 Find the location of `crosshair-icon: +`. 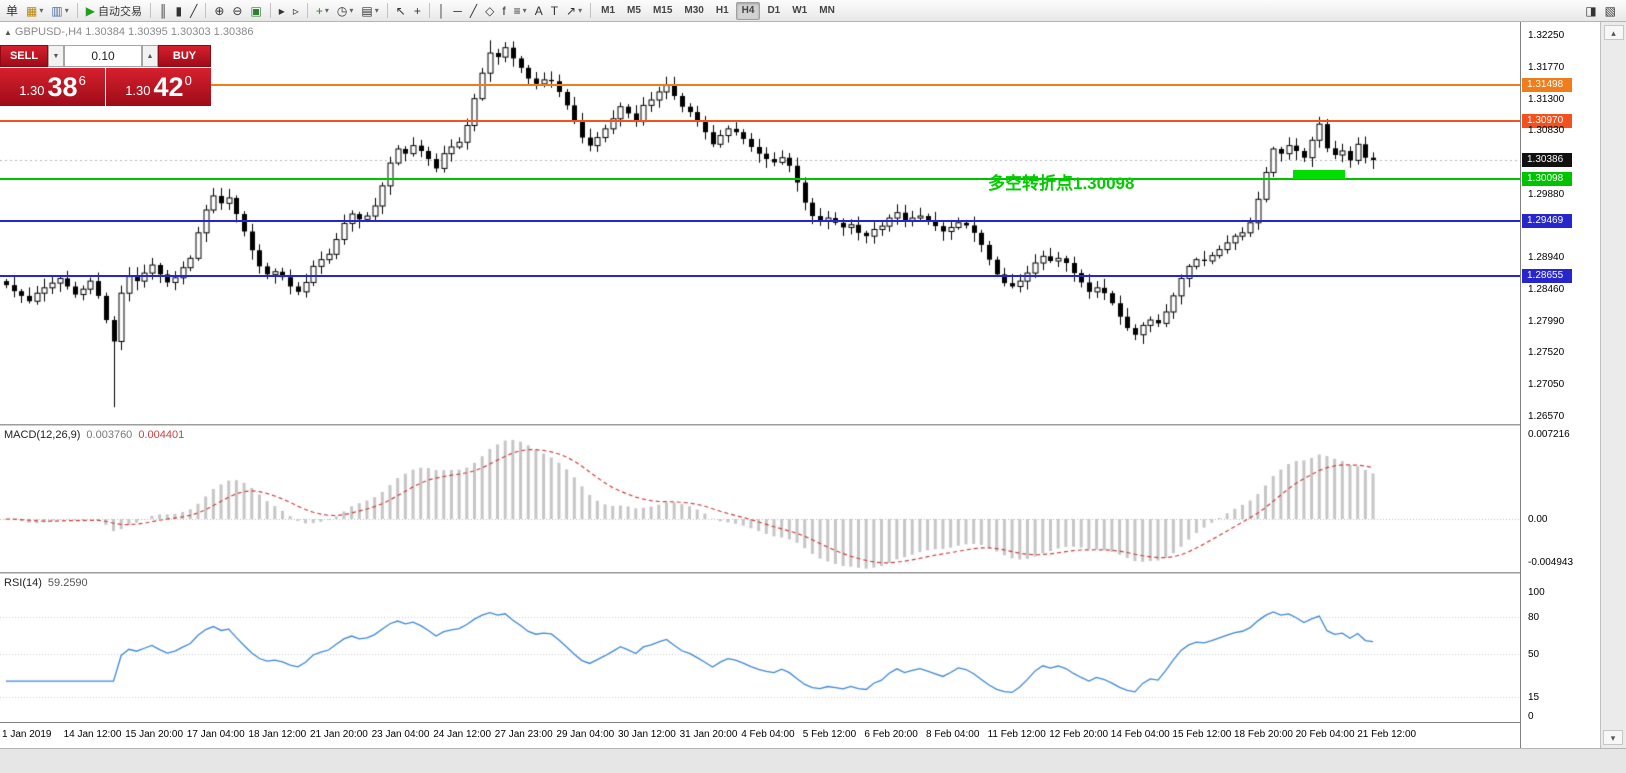

crosshair-icon: + is located at coordinates (417, 10).